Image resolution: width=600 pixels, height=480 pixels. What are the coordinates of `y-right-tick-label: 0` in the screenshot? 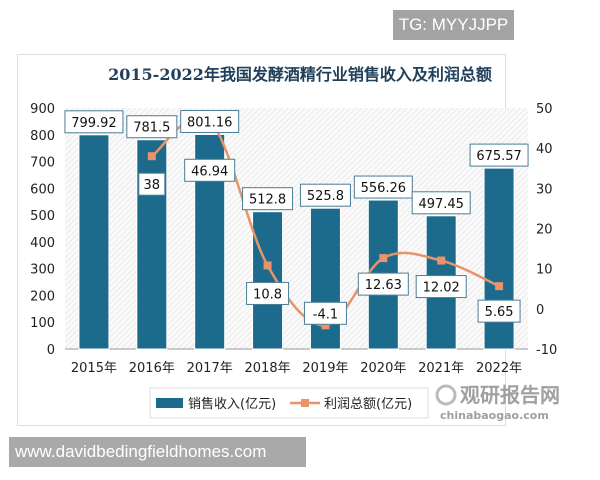 It's located at (540, 310).